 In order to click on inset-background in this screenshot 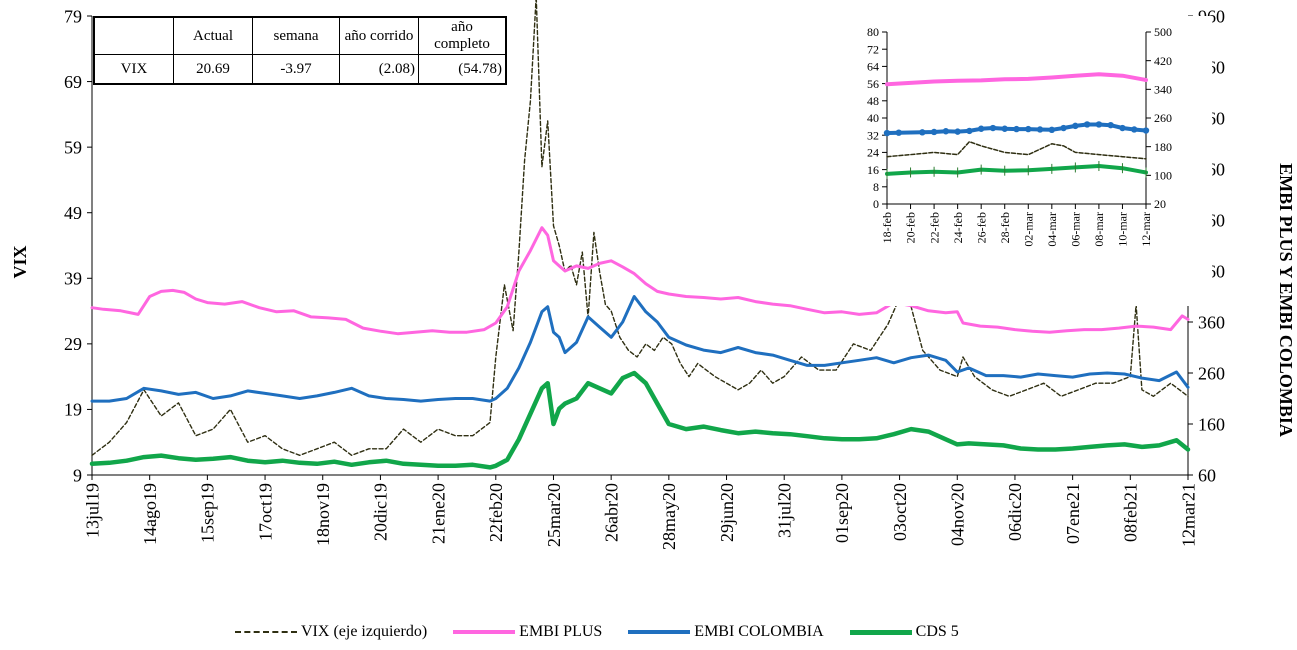, I will do `click(1027, 161)`.